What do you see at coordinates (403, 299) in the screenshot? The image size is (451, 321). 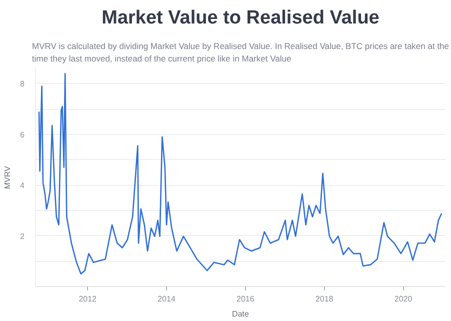 I see `x-tick-label: 2020` at bounding box center [403, 299].